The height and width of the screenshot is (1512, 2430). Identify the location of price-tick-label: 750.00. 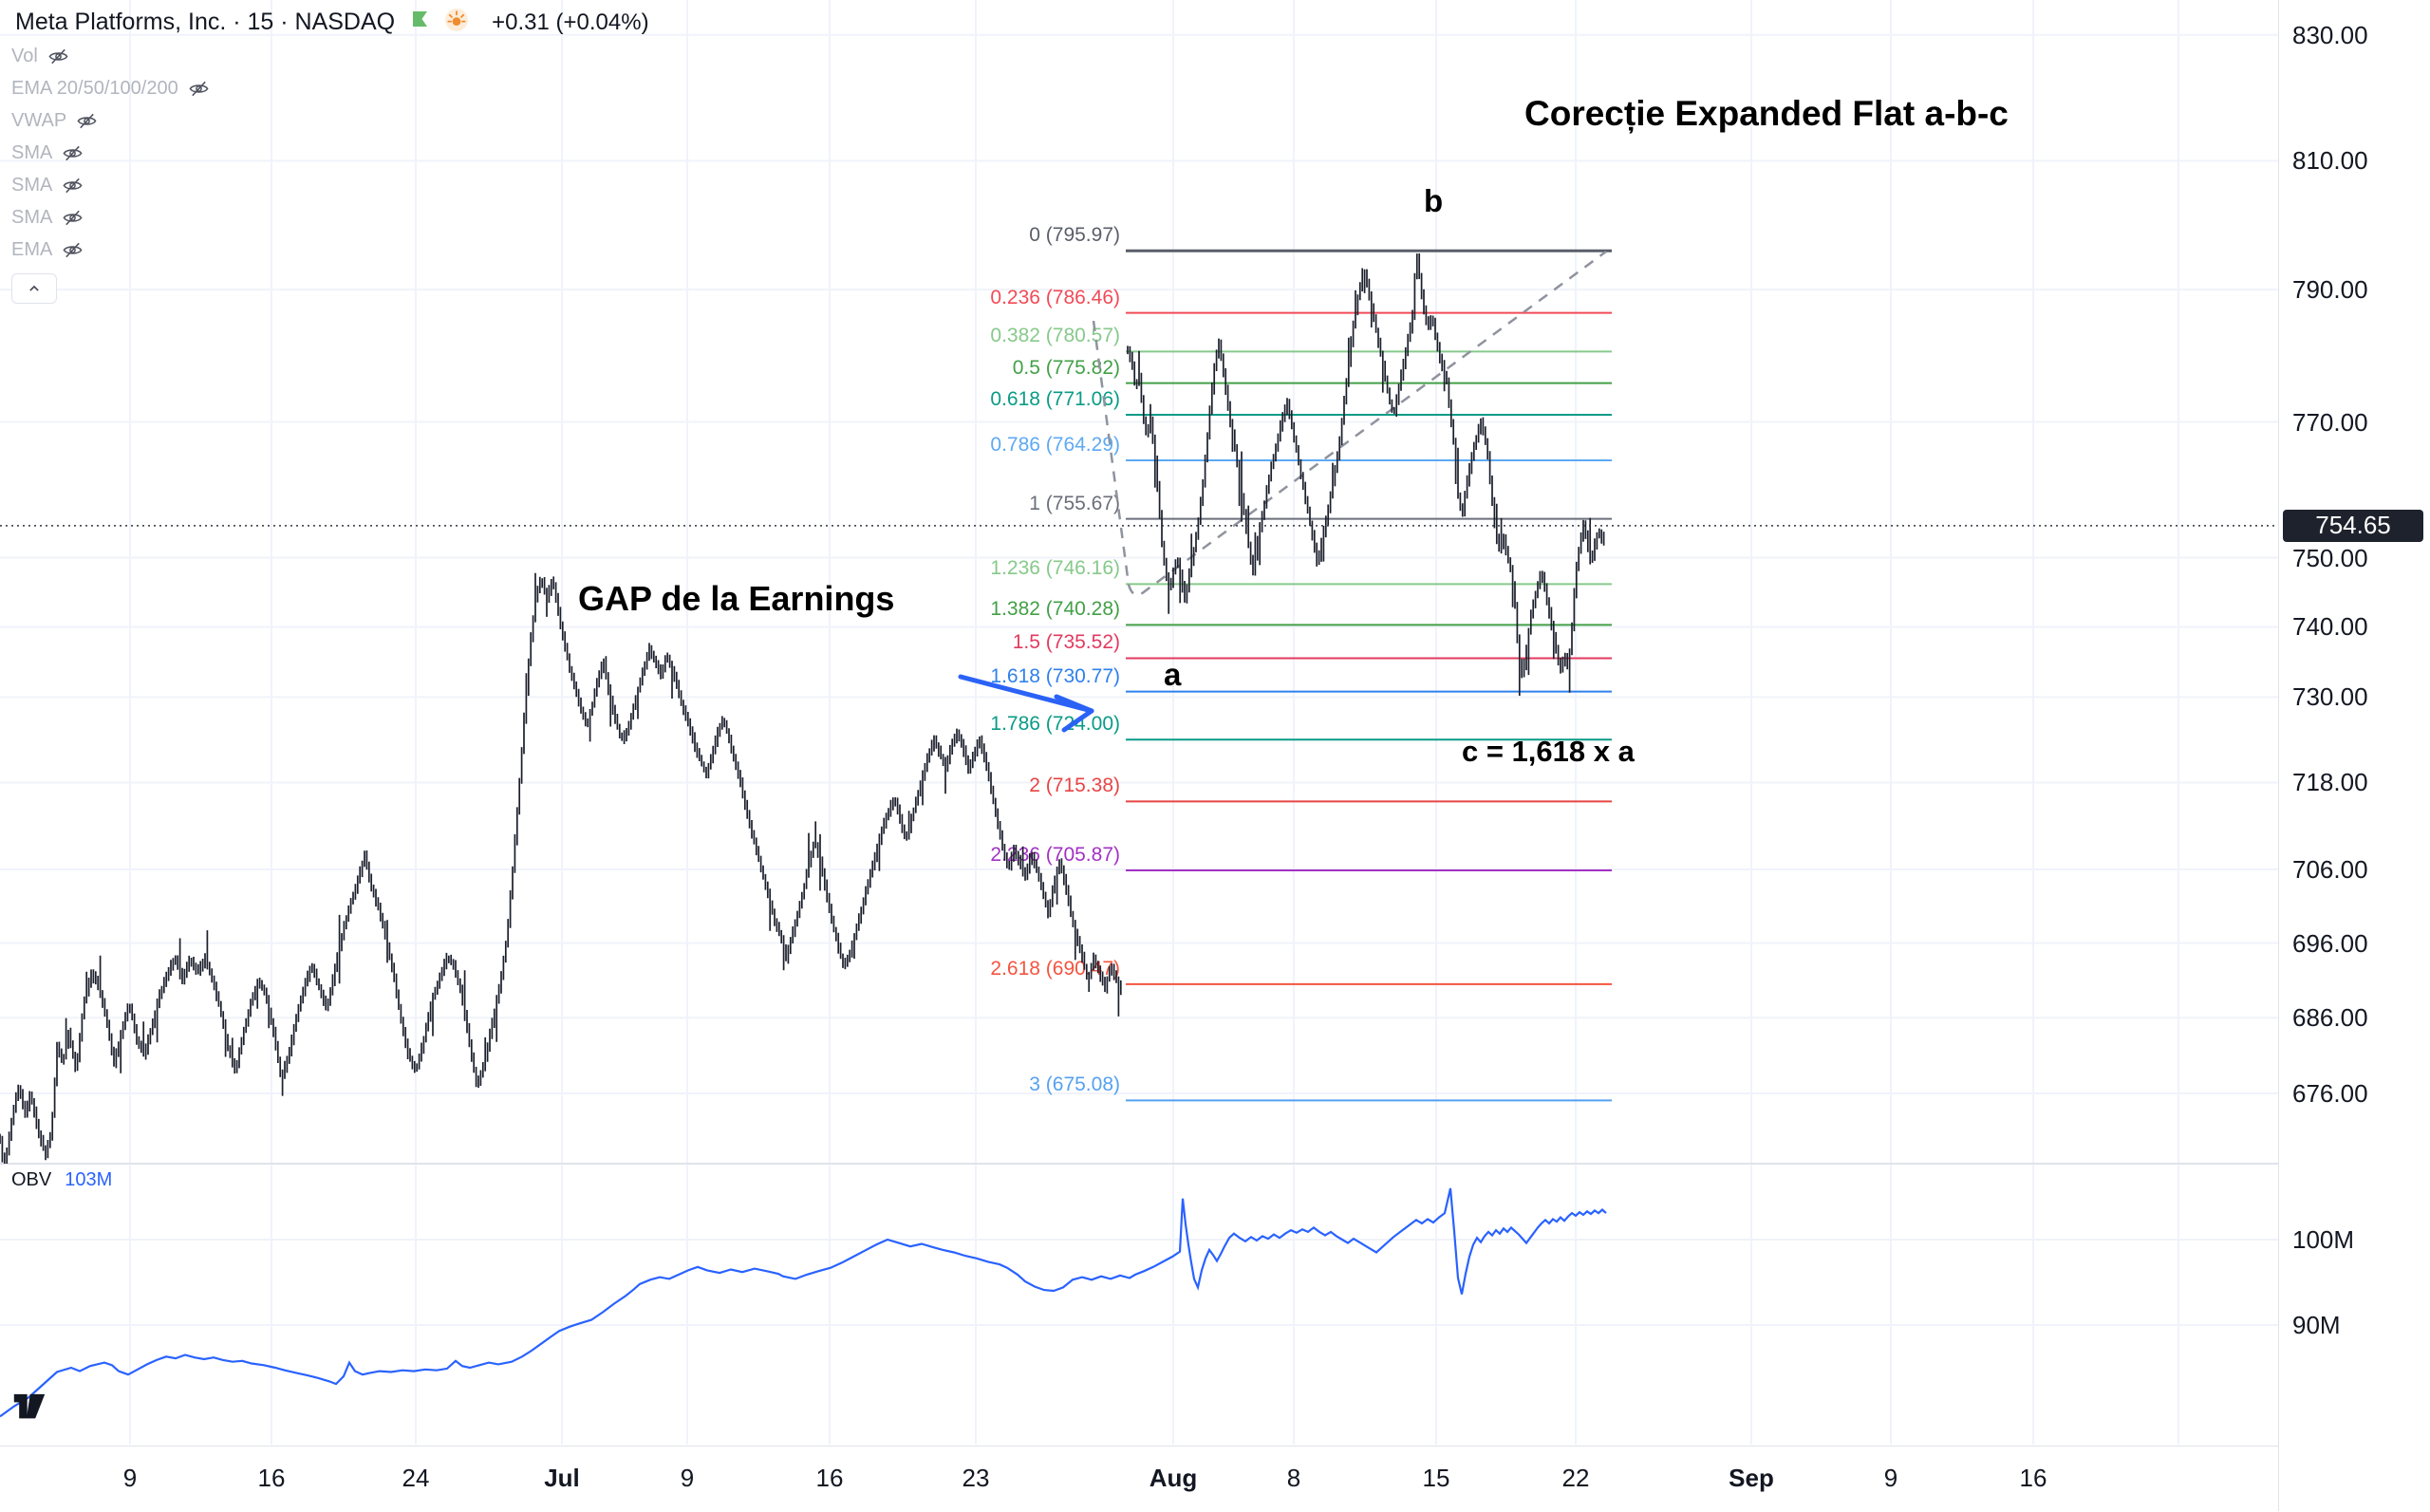
(2330, 557).